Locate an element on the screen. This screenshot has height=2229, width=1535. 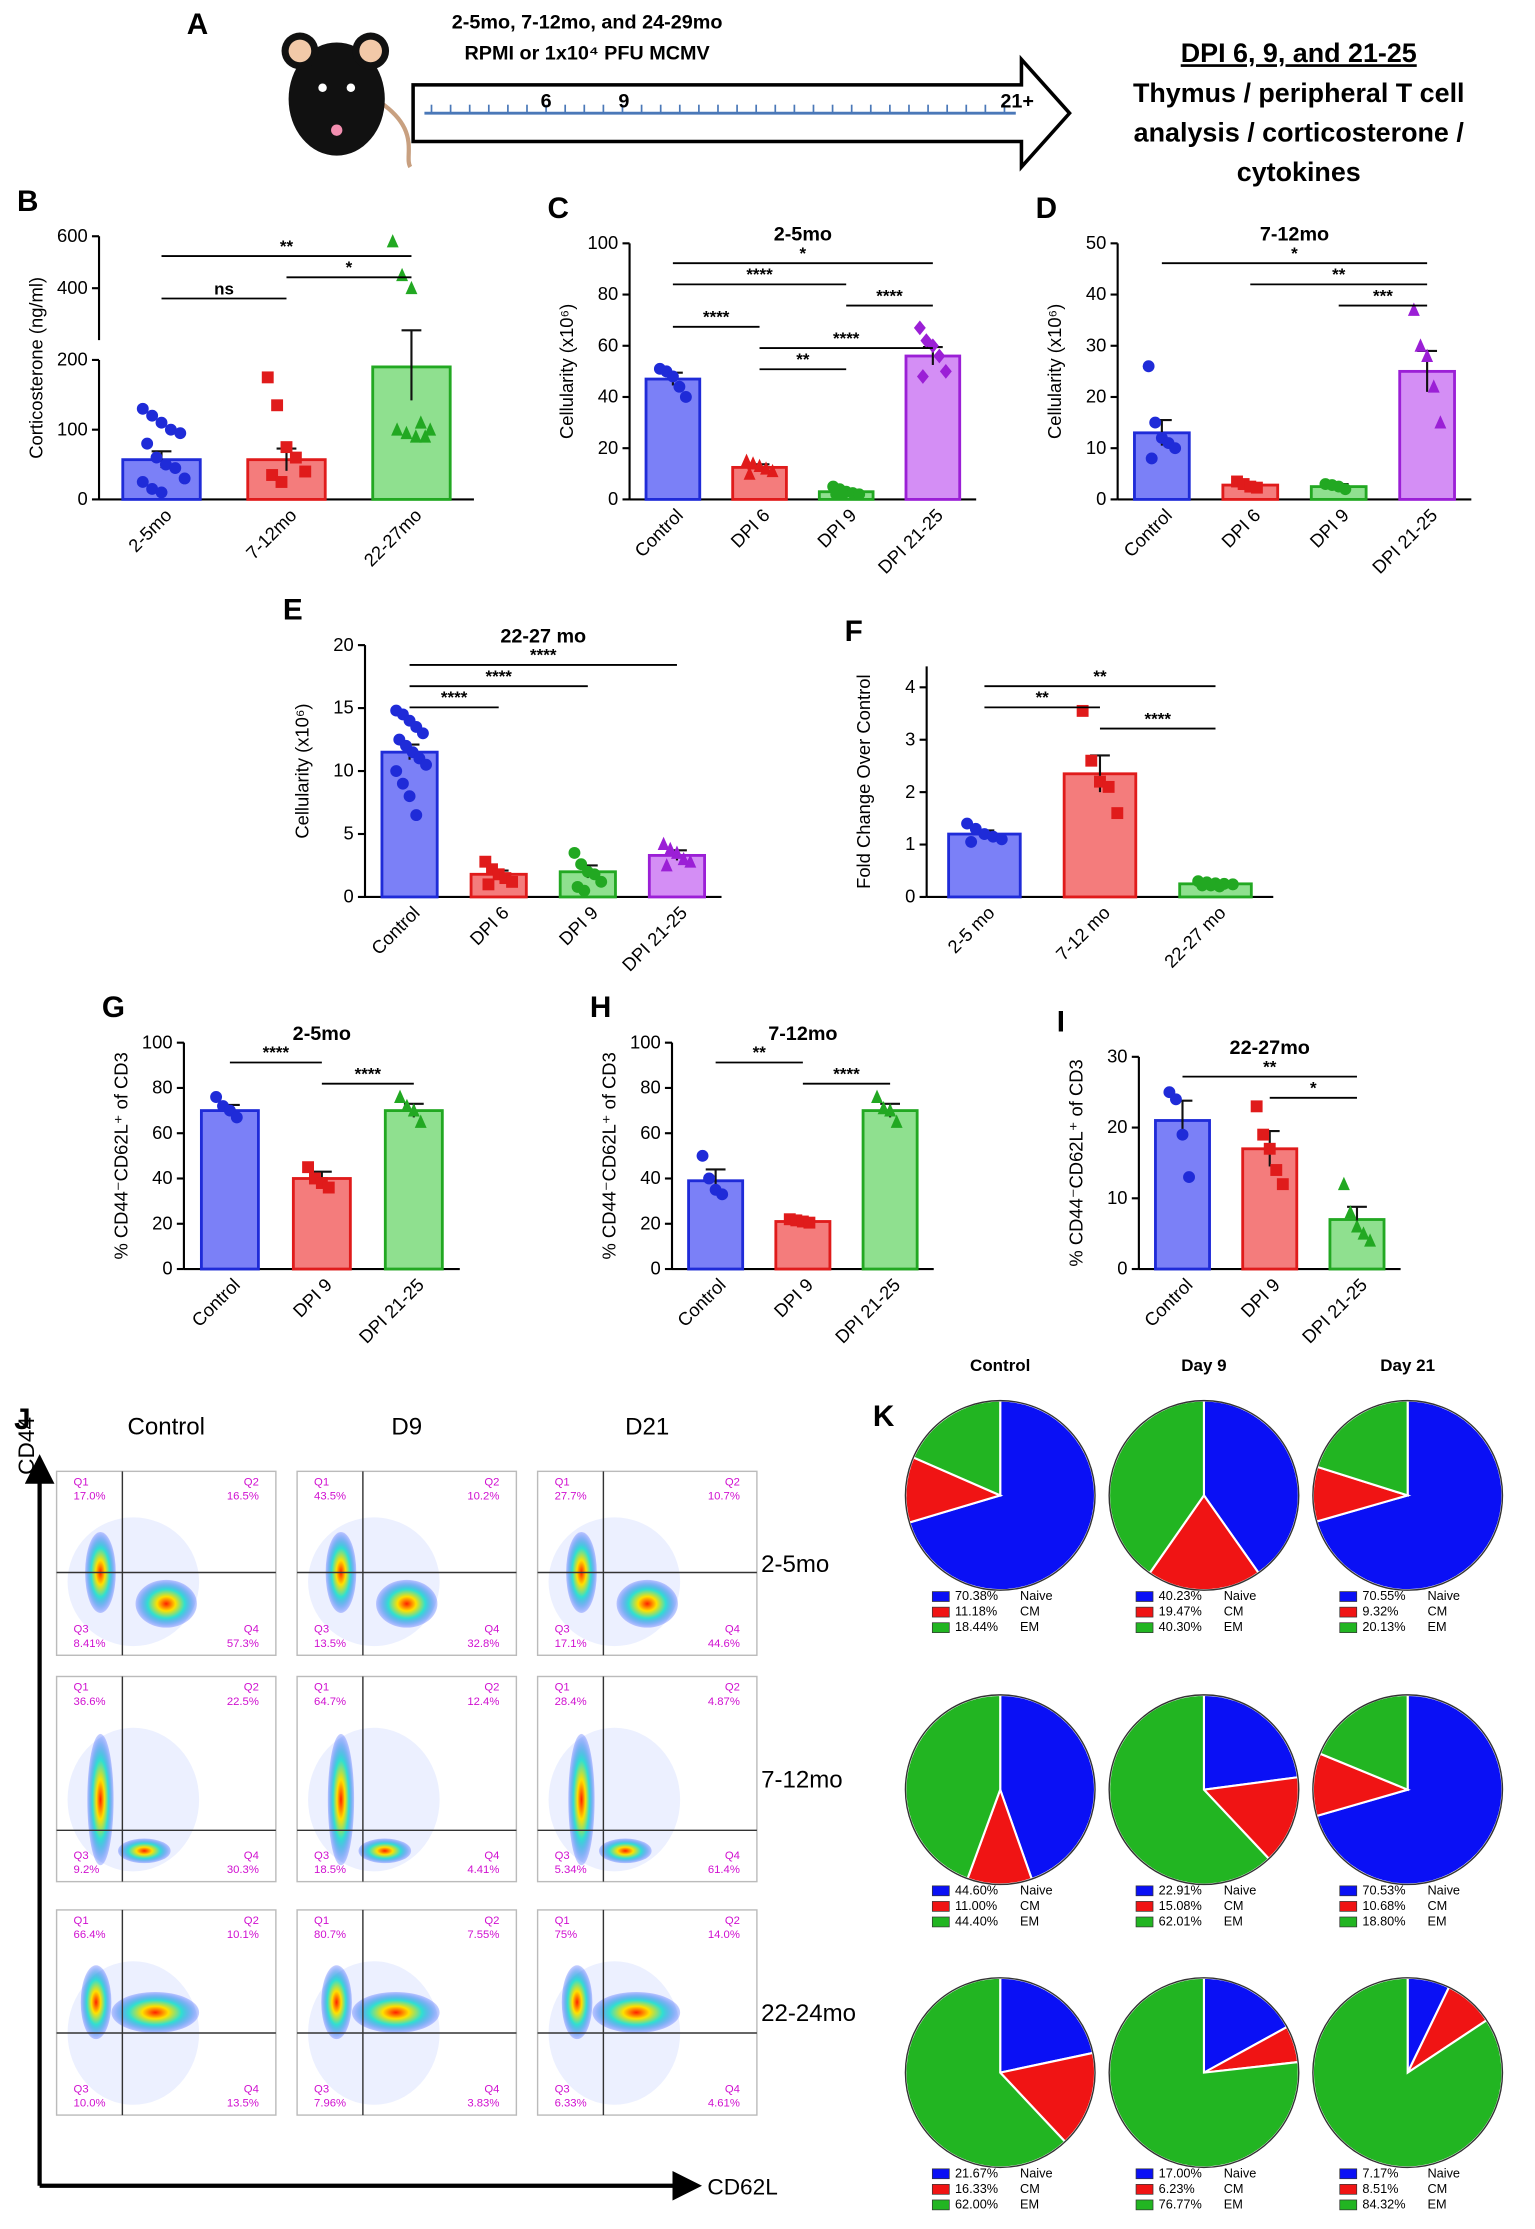
chart-title: 2-5mo is located at coordinates (803, 235).